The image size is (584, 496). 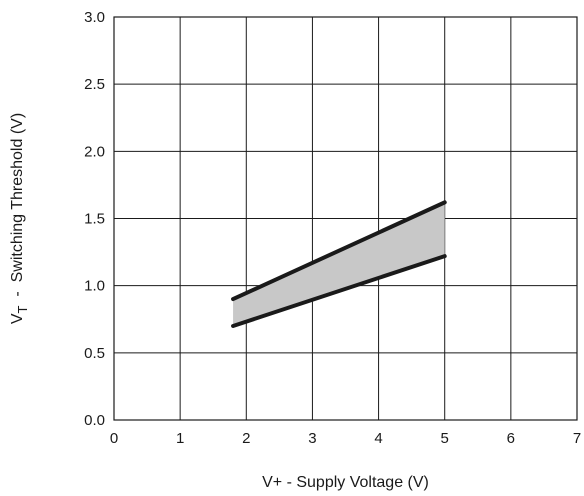 I want to click on y-tick-labels: 0.0 0.5 1.0 1.5 2.0 2.5 3.0, so click(x=94, y=219).